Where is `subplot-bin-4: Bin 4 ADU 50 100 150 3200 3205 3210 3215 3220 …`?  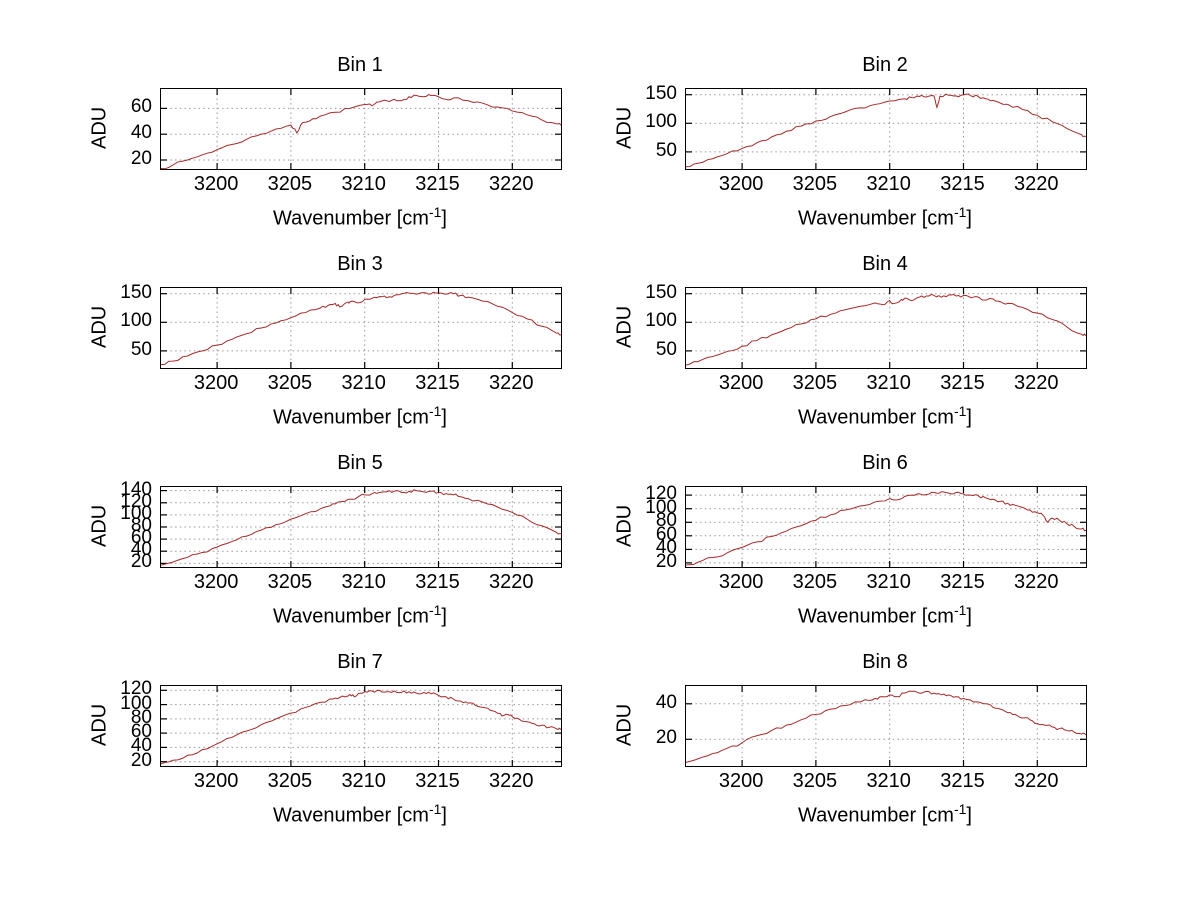
subplot-bin-4: Bin 4 ADU 50 100 150 3200 3205 3210 3215 3220 … is located at coordinates (870, 340).